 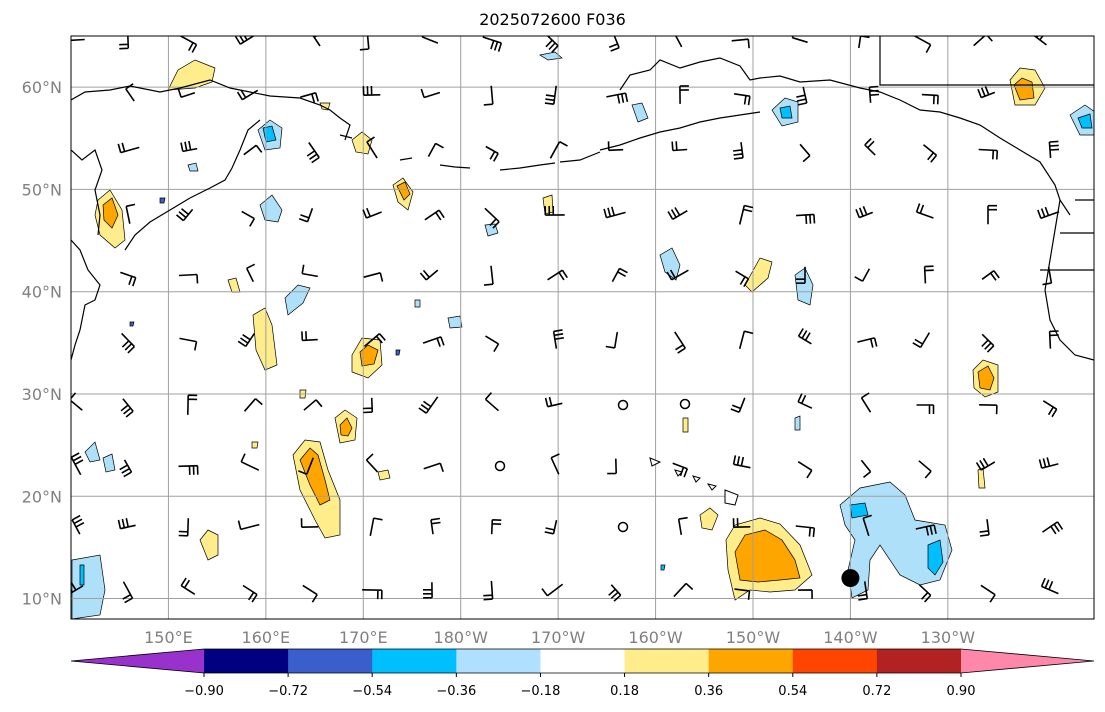 I want to click on lon-tick-label: 150°W, so click(x=753, y=637).